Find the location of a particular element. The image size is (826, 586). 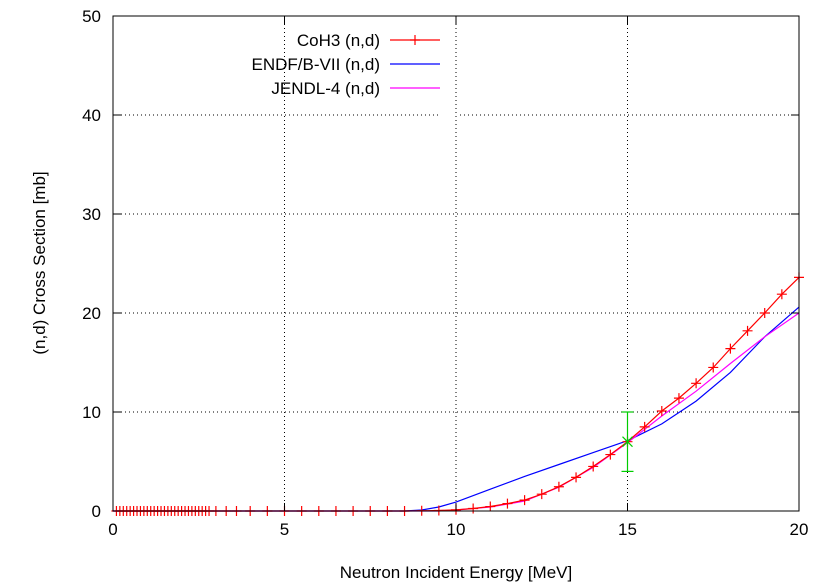

x-tick-label: 15 is located at coordinates (627, 529).